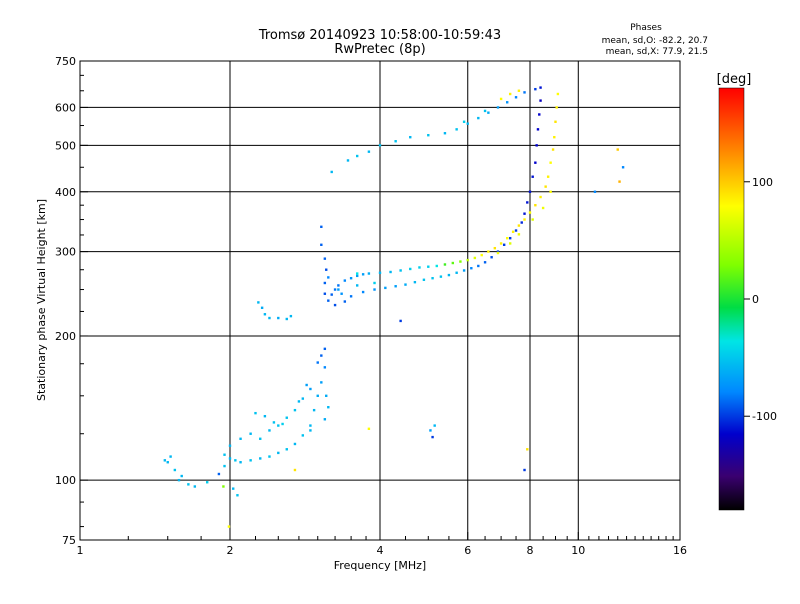 The image size is (800, 604). What do you see at coordinates (646, 28) in the screenshot?
I see `stats-heading: Phases` at bounding box center [646, 28].